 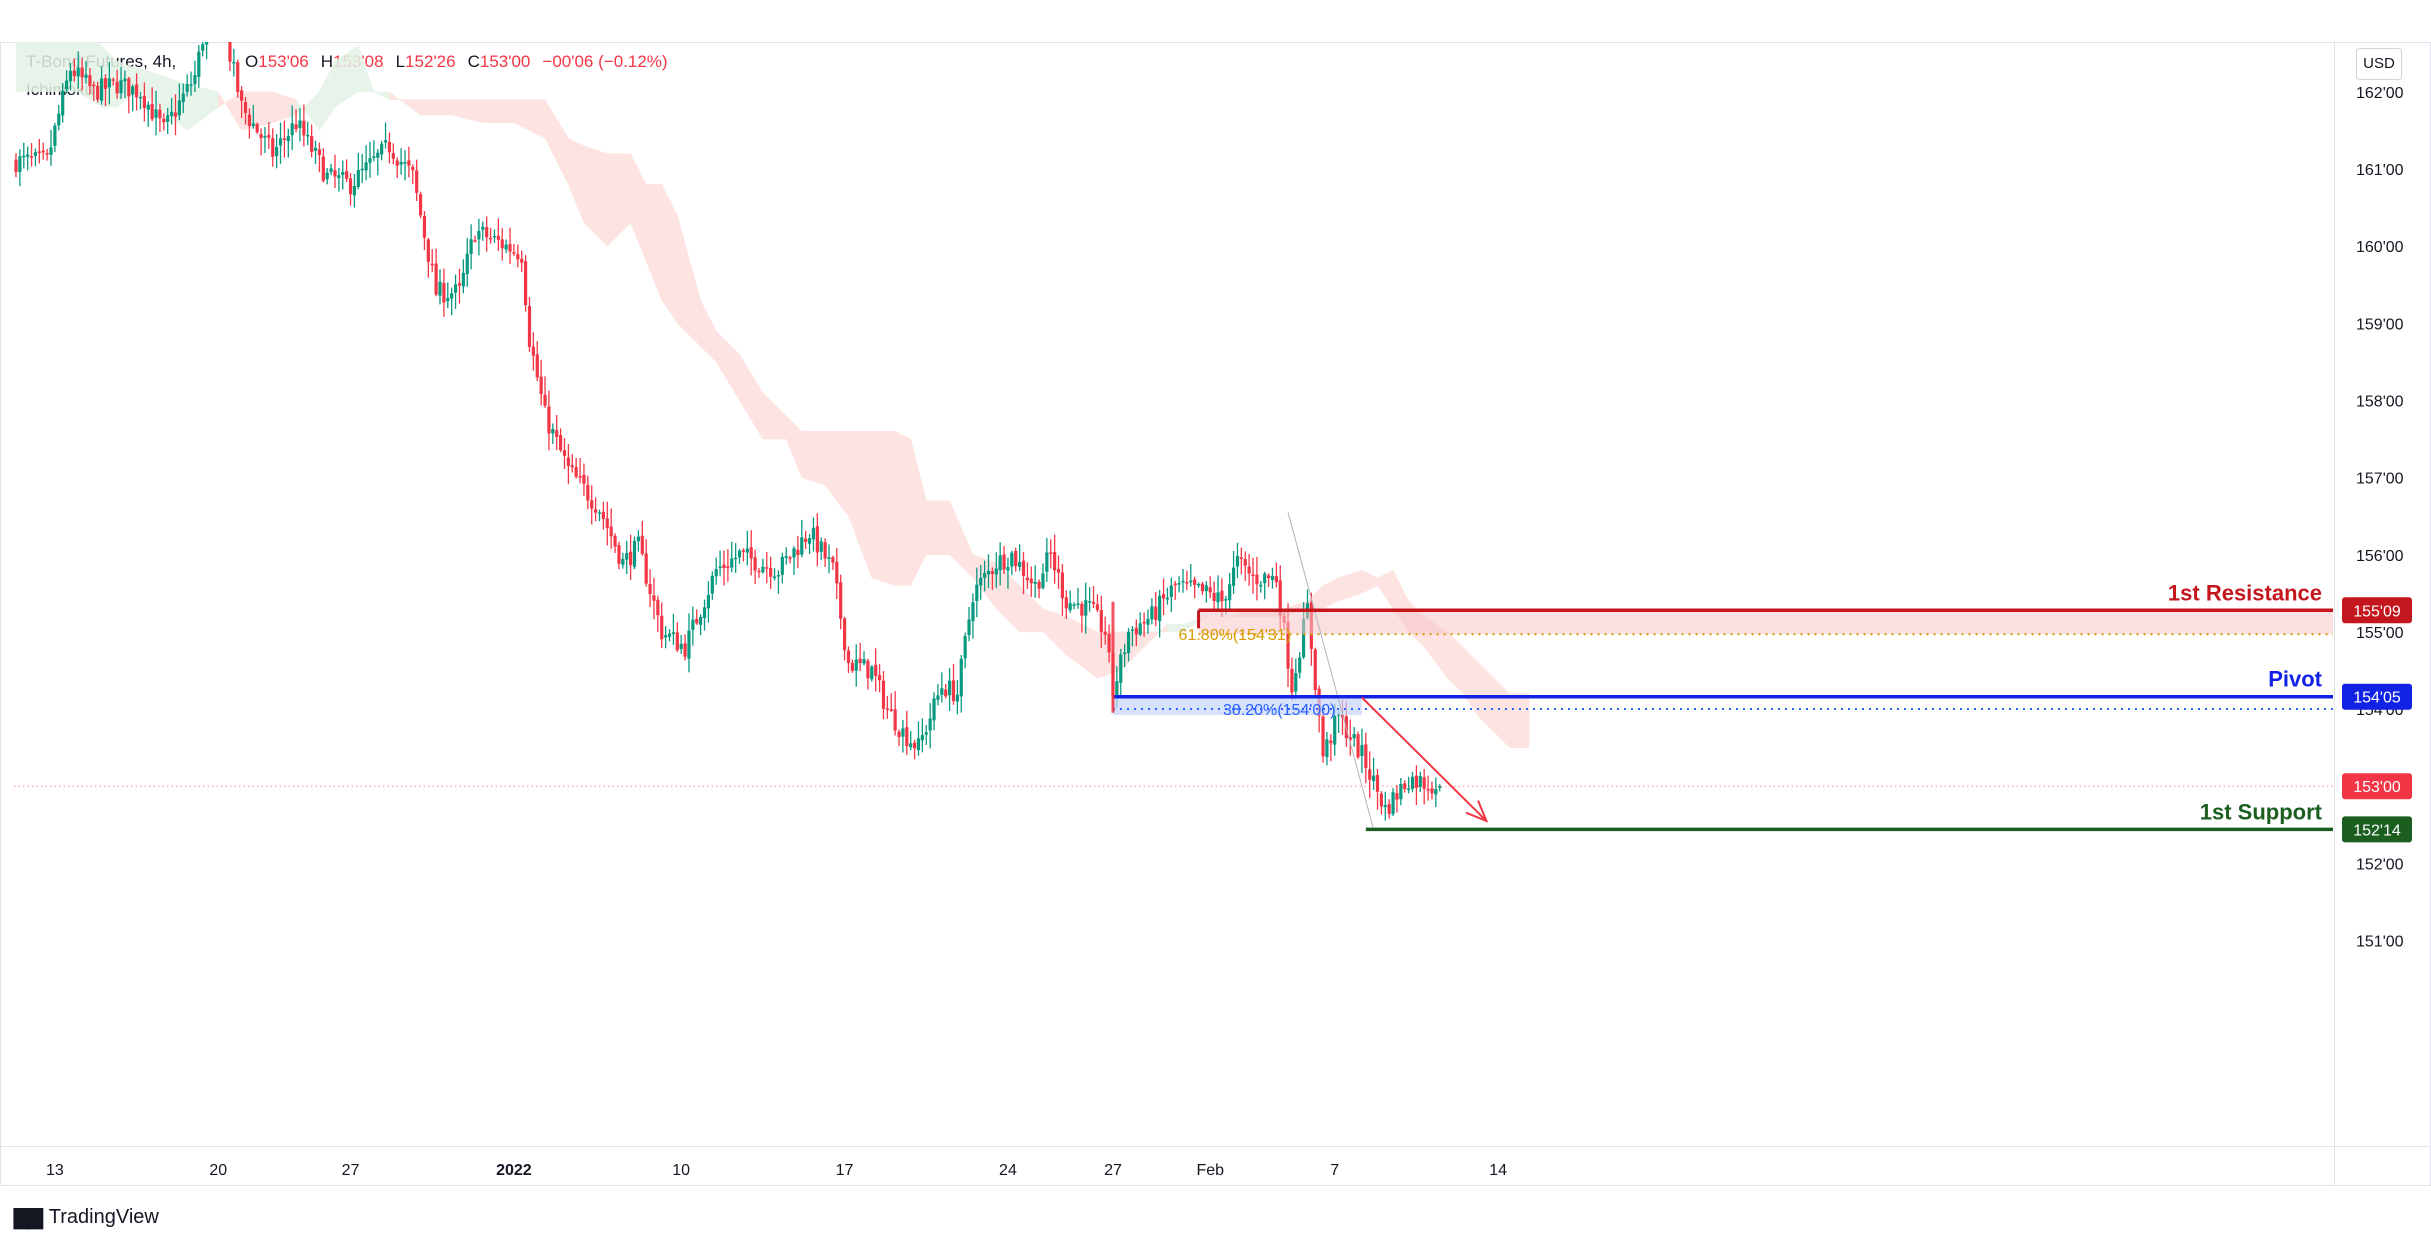 I want to click on ohlc-item: C153'00, so click(x=502, y=61).